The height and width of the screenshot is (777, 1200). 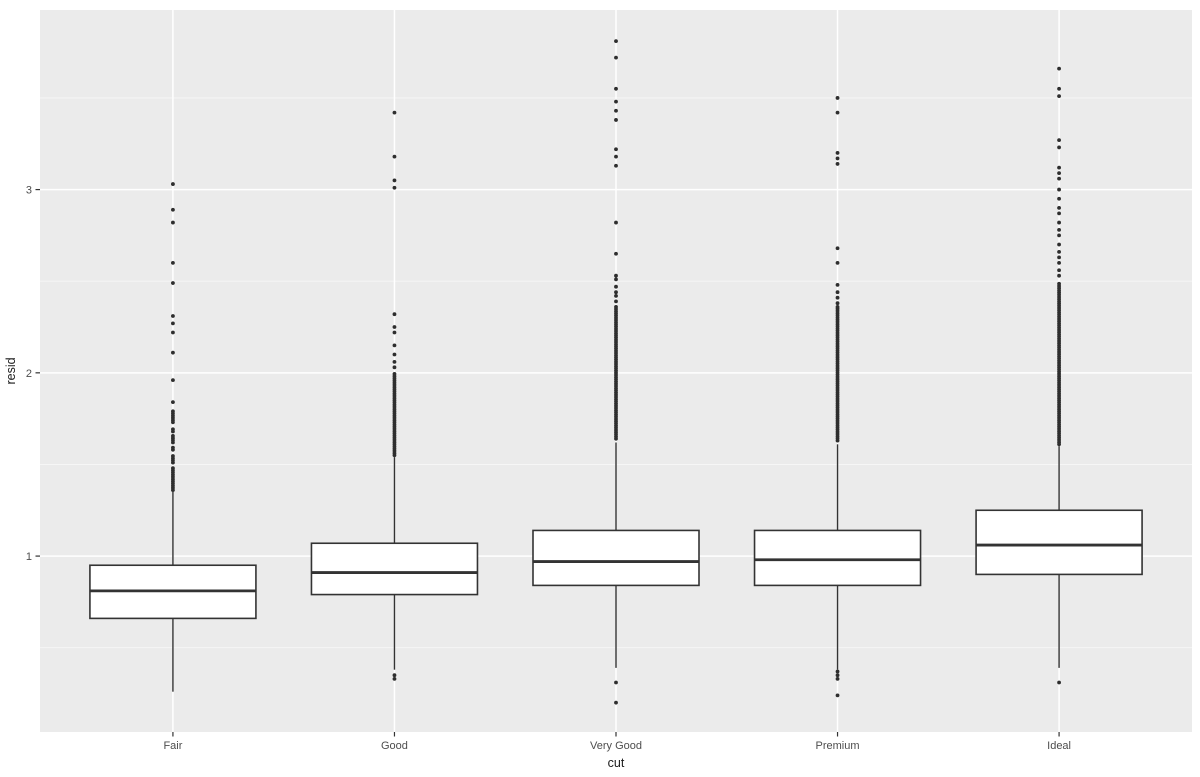 I want to click on y-tick-label: 1, so click(x=29, y=557).